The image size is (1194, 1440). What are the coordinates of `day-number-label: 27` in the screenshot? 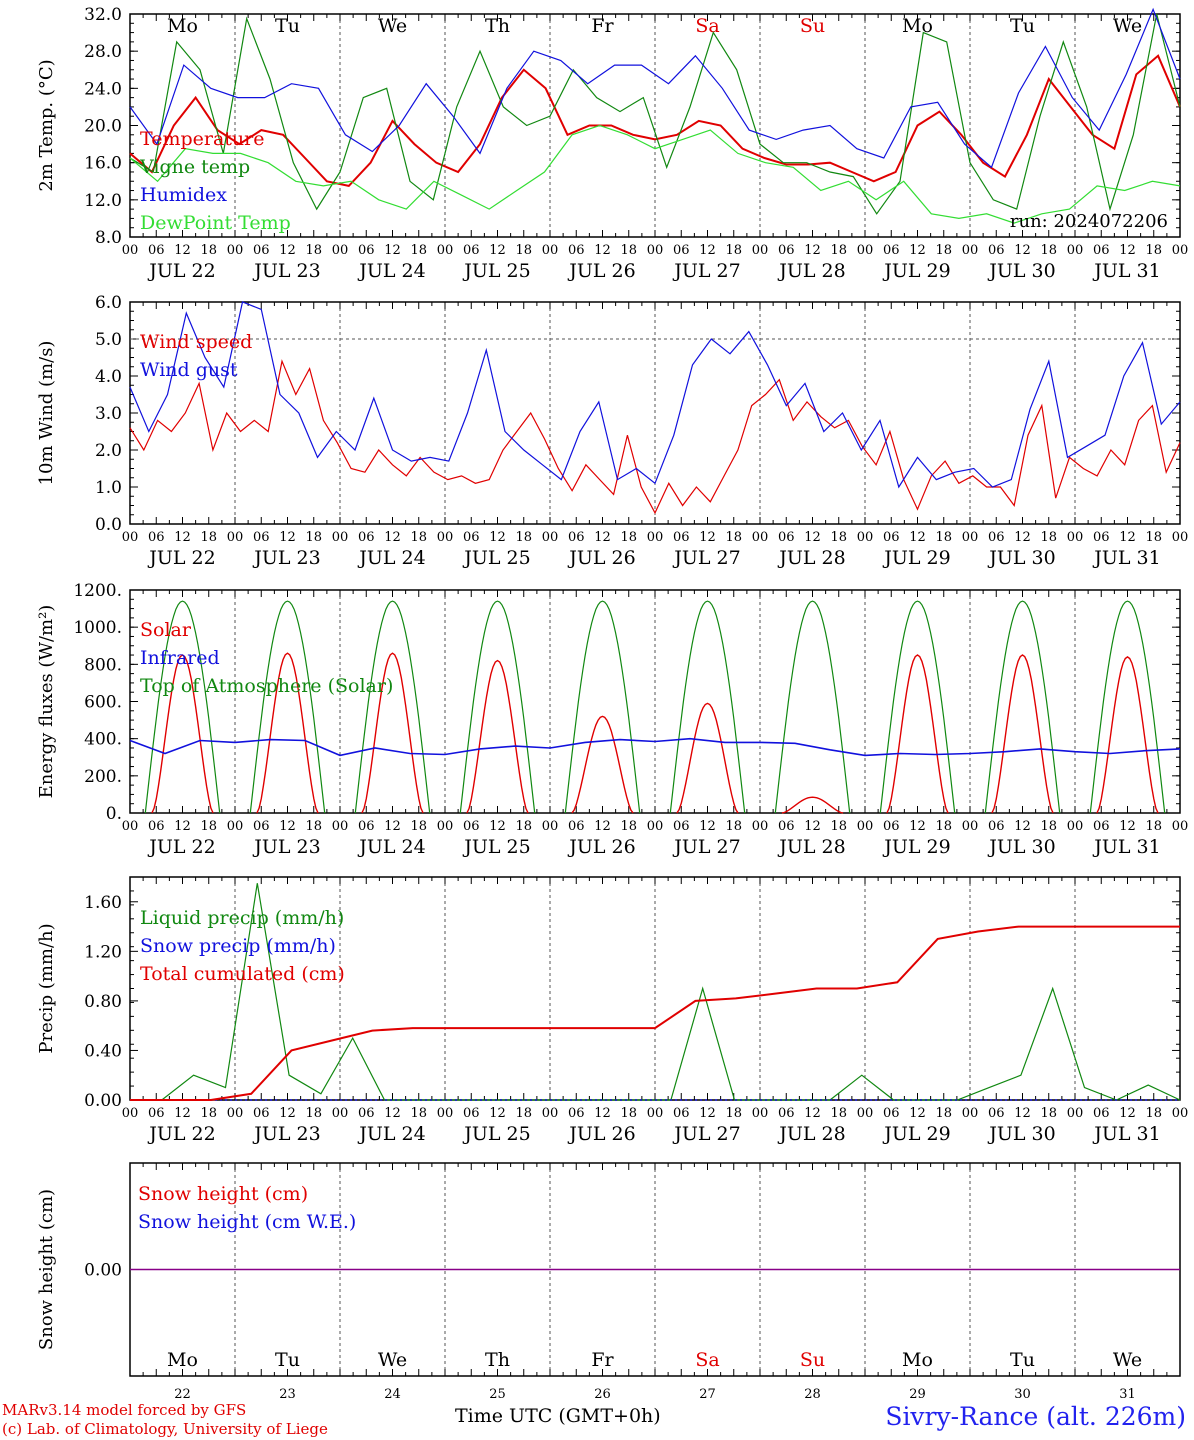 It's located at (707, 1394).